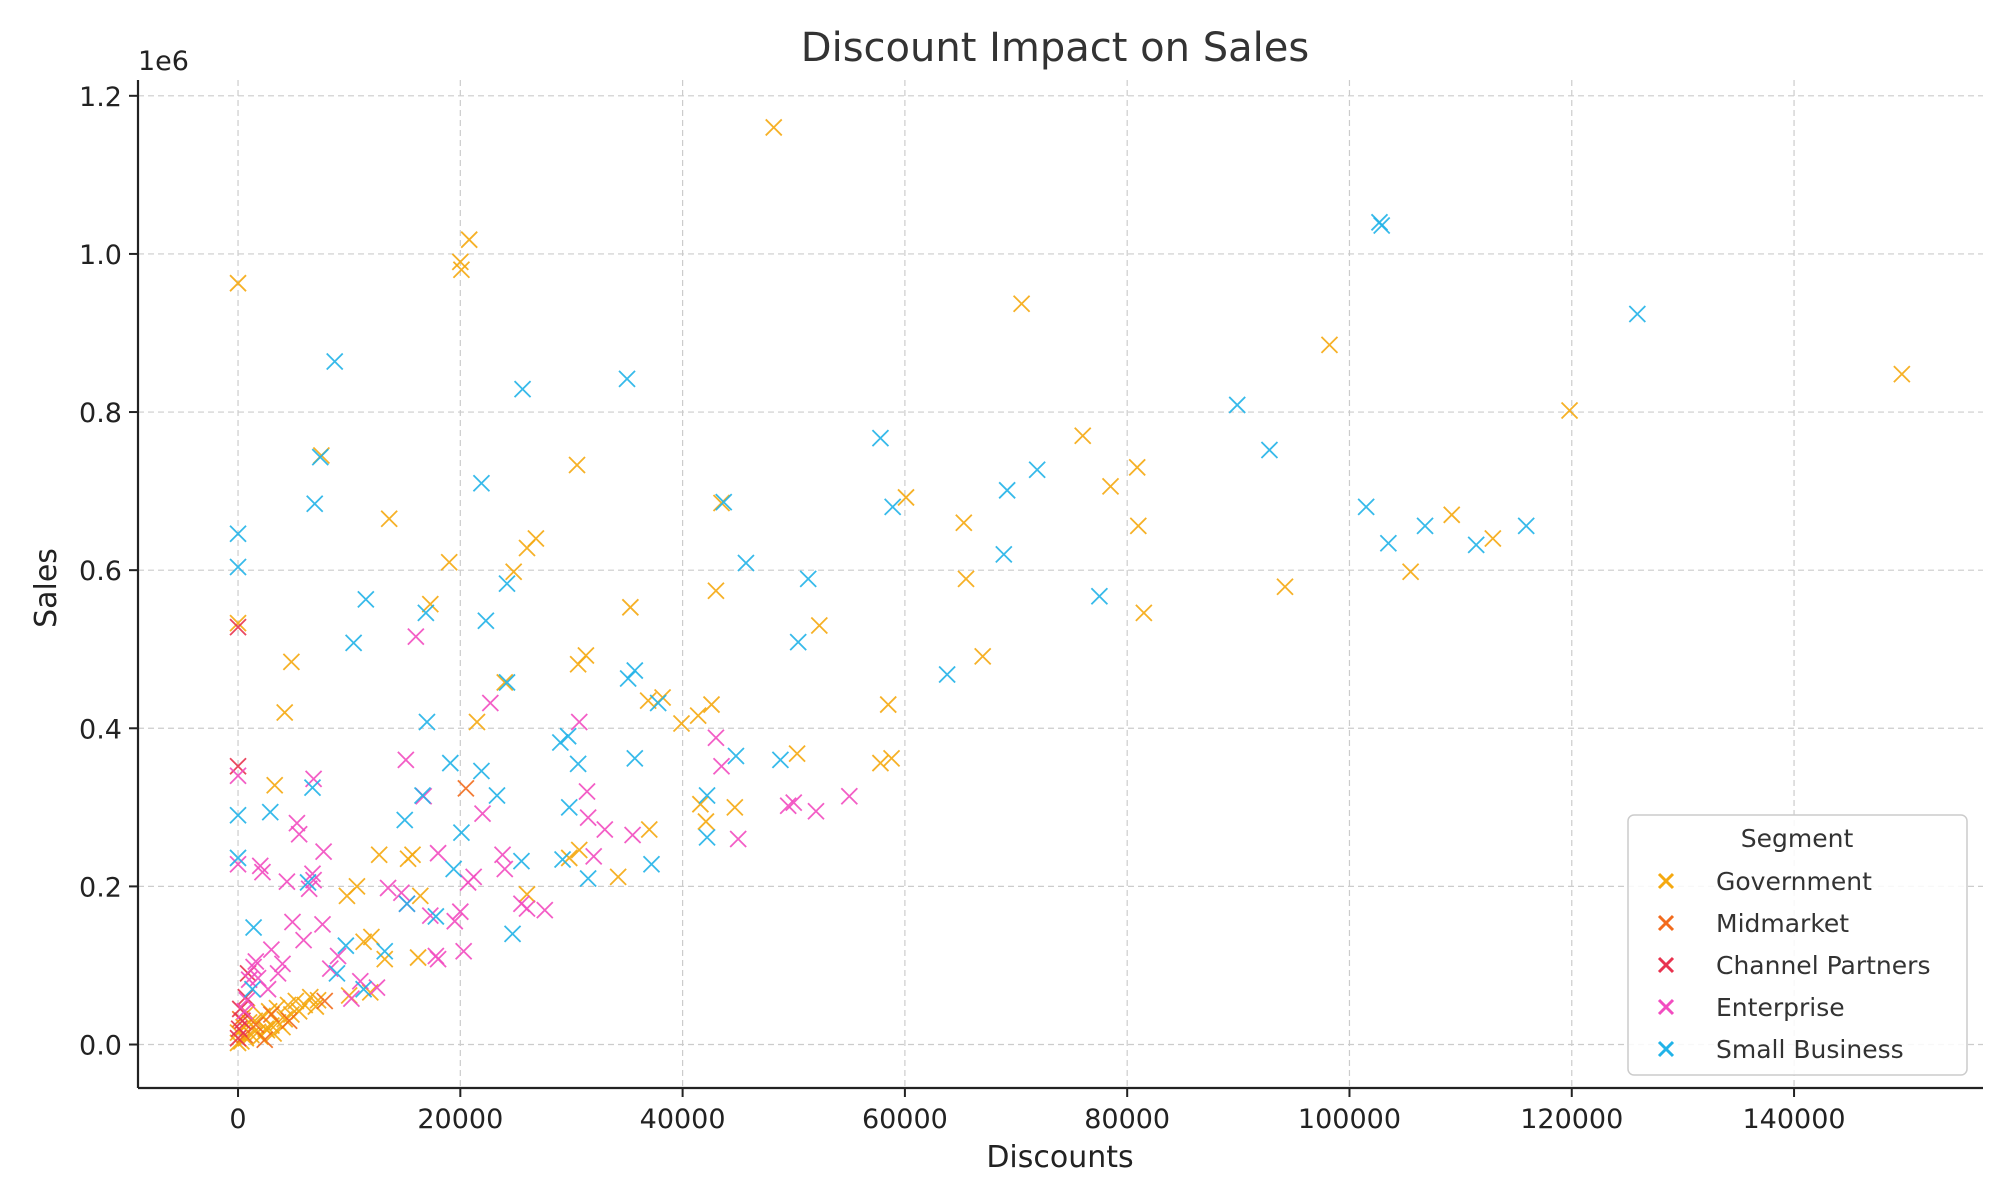  Describe the element at coordinates (1666, 881) in the screenshot. I see `legend-marker-government` at that location.